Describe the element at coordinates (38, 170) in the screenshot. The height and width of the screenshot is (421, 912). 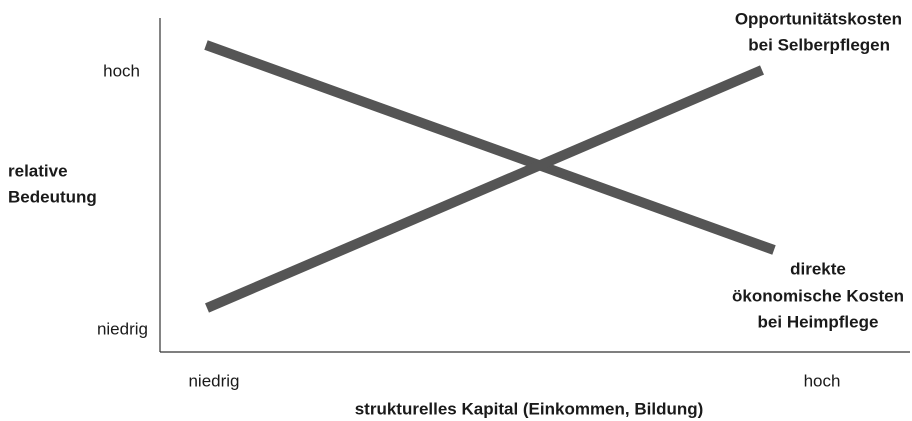
I see `y-axis-title: relative` at that location.